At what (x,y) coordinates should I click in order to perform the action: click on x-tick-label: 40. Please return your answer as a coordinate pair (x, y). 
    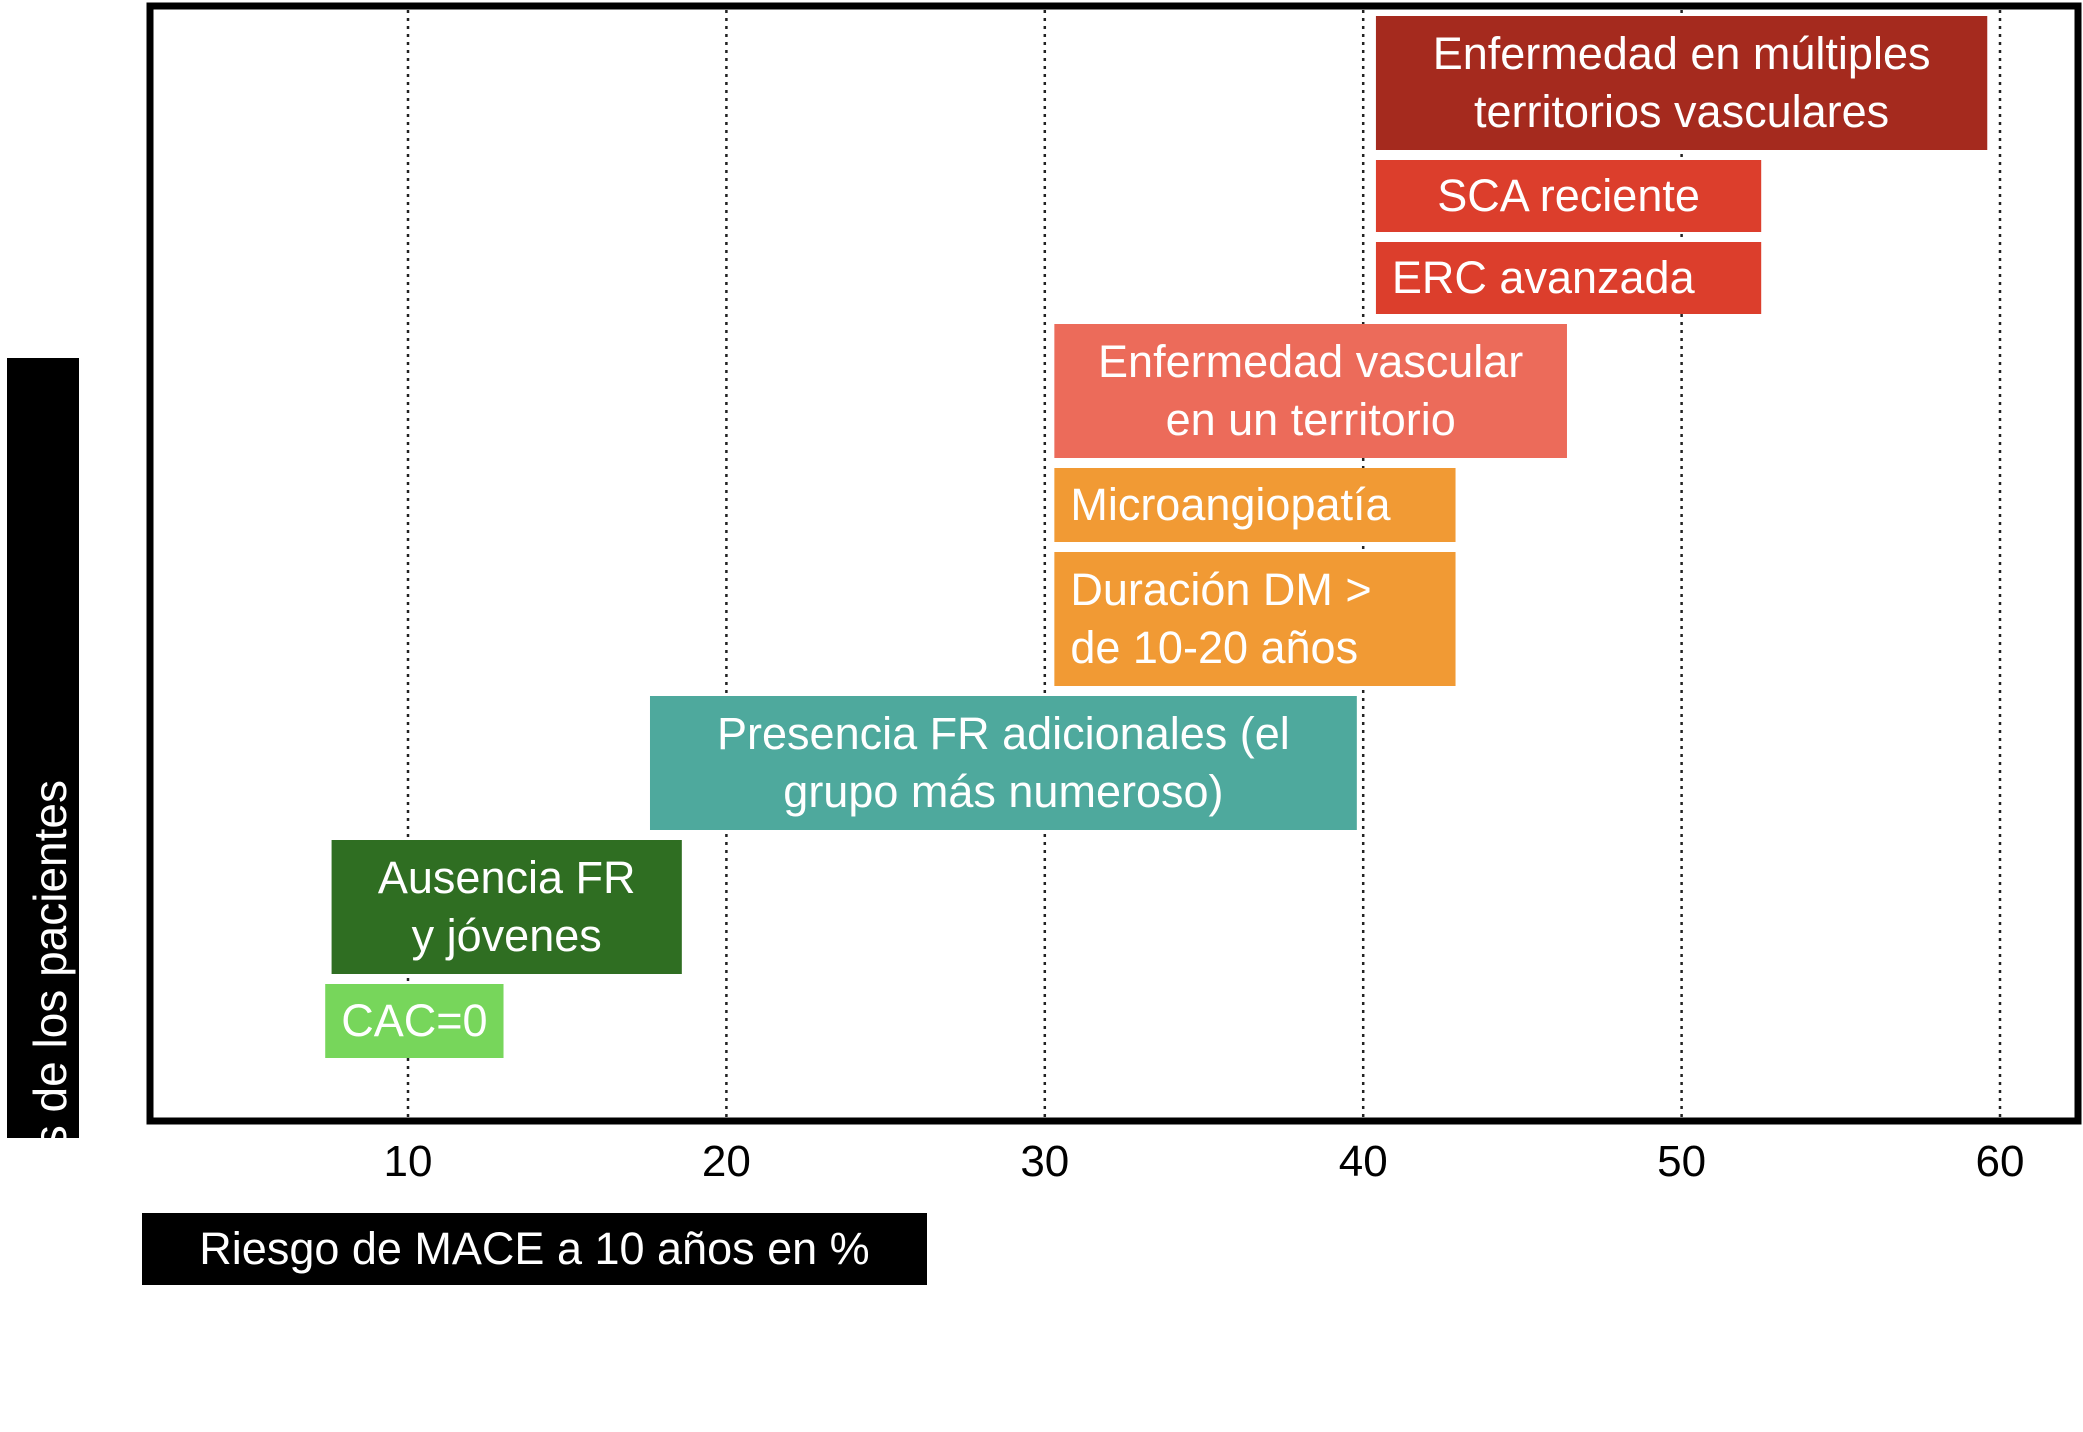
    Looking at the image, I should click on (1363, 1161).